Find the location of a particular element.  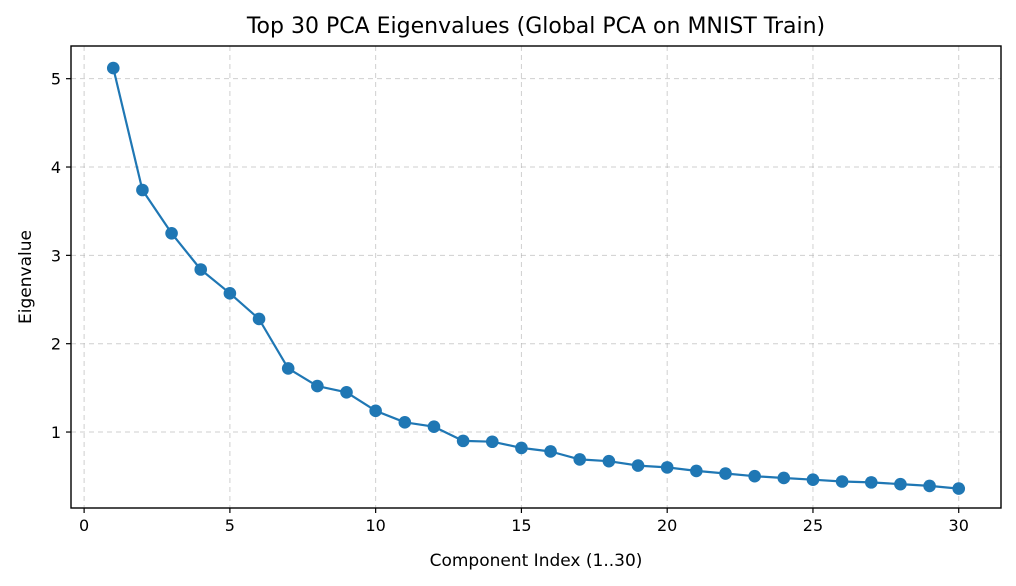

x-tick-label: 10 is located at coordinates (375, 525).